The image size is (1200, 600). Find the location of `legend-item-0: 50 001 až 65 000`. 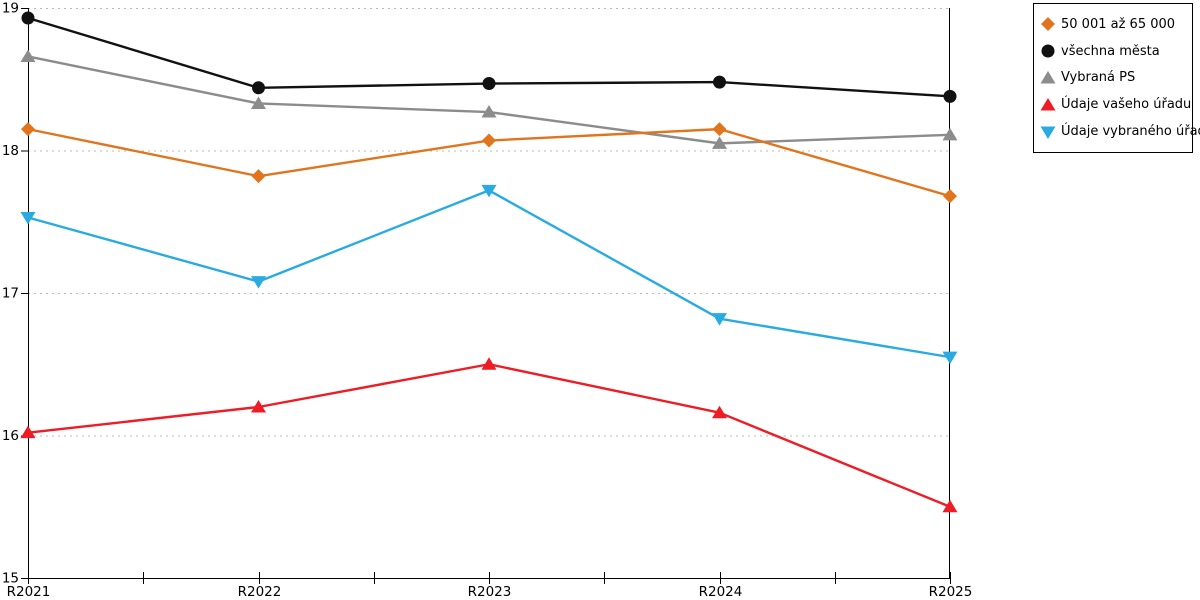

legend-item-0: 50 001 až 65 000 is located at coordinates (1113, 24).